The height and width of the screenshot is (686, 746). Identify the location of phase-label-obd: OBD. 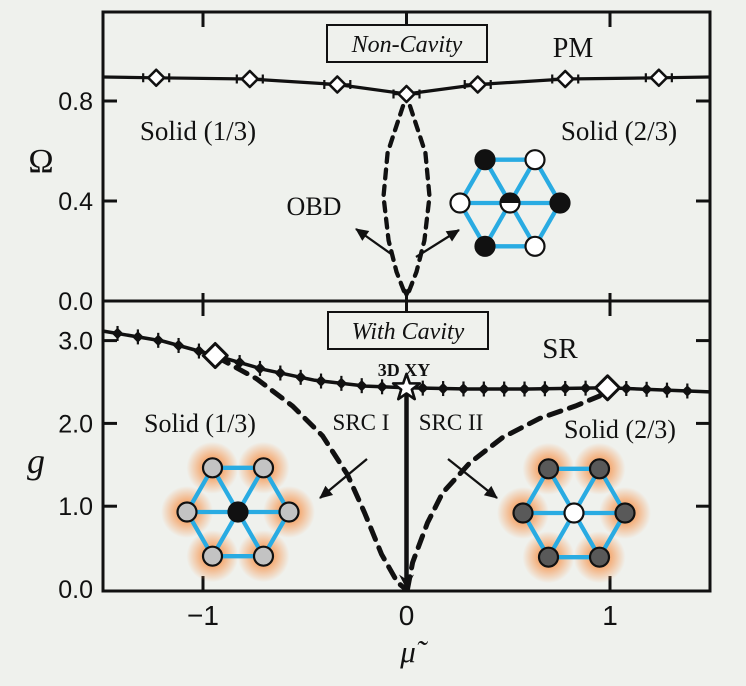
(314, 206).